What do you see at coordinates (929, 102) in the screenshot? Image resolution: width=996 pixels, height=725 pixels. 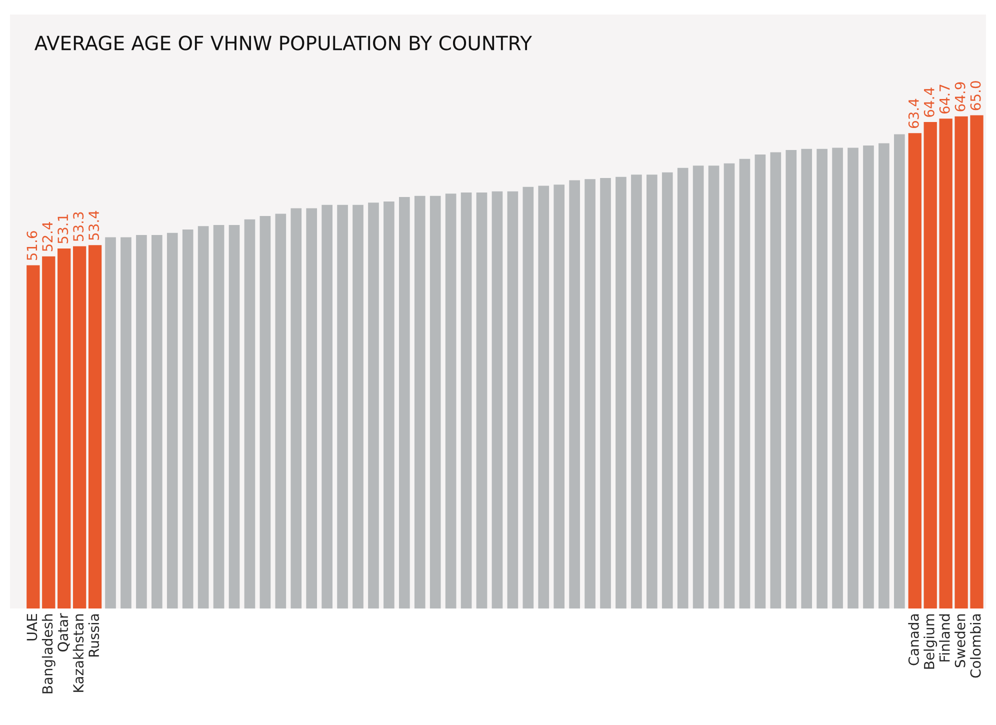 I see `data-label: 64.4` at bounding box center [929, 102].